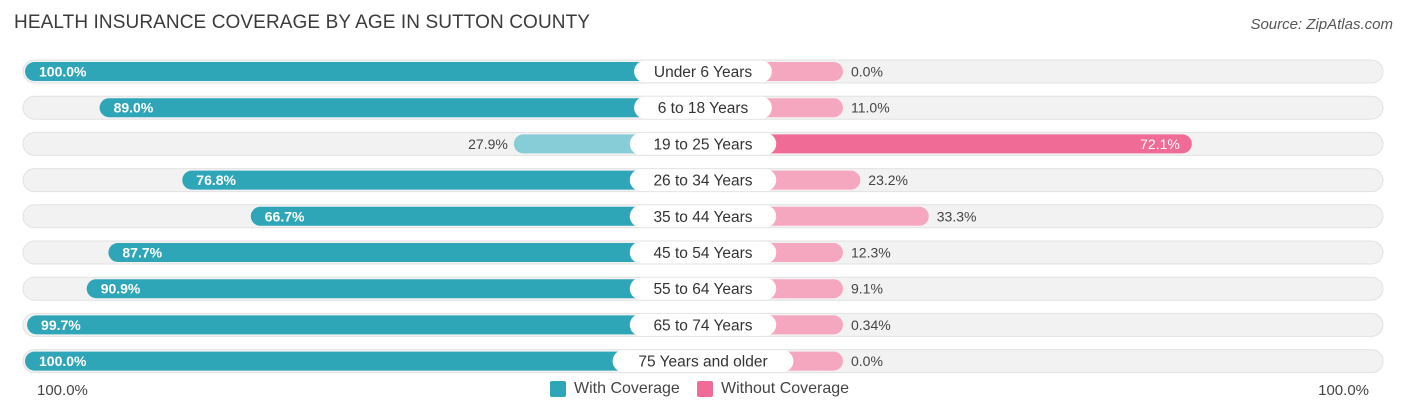  What do you see at coordinates (142, 253) in the screenshot?
I see `with-coverage-value-label: 87.7%` at bounding box center [142, 253].